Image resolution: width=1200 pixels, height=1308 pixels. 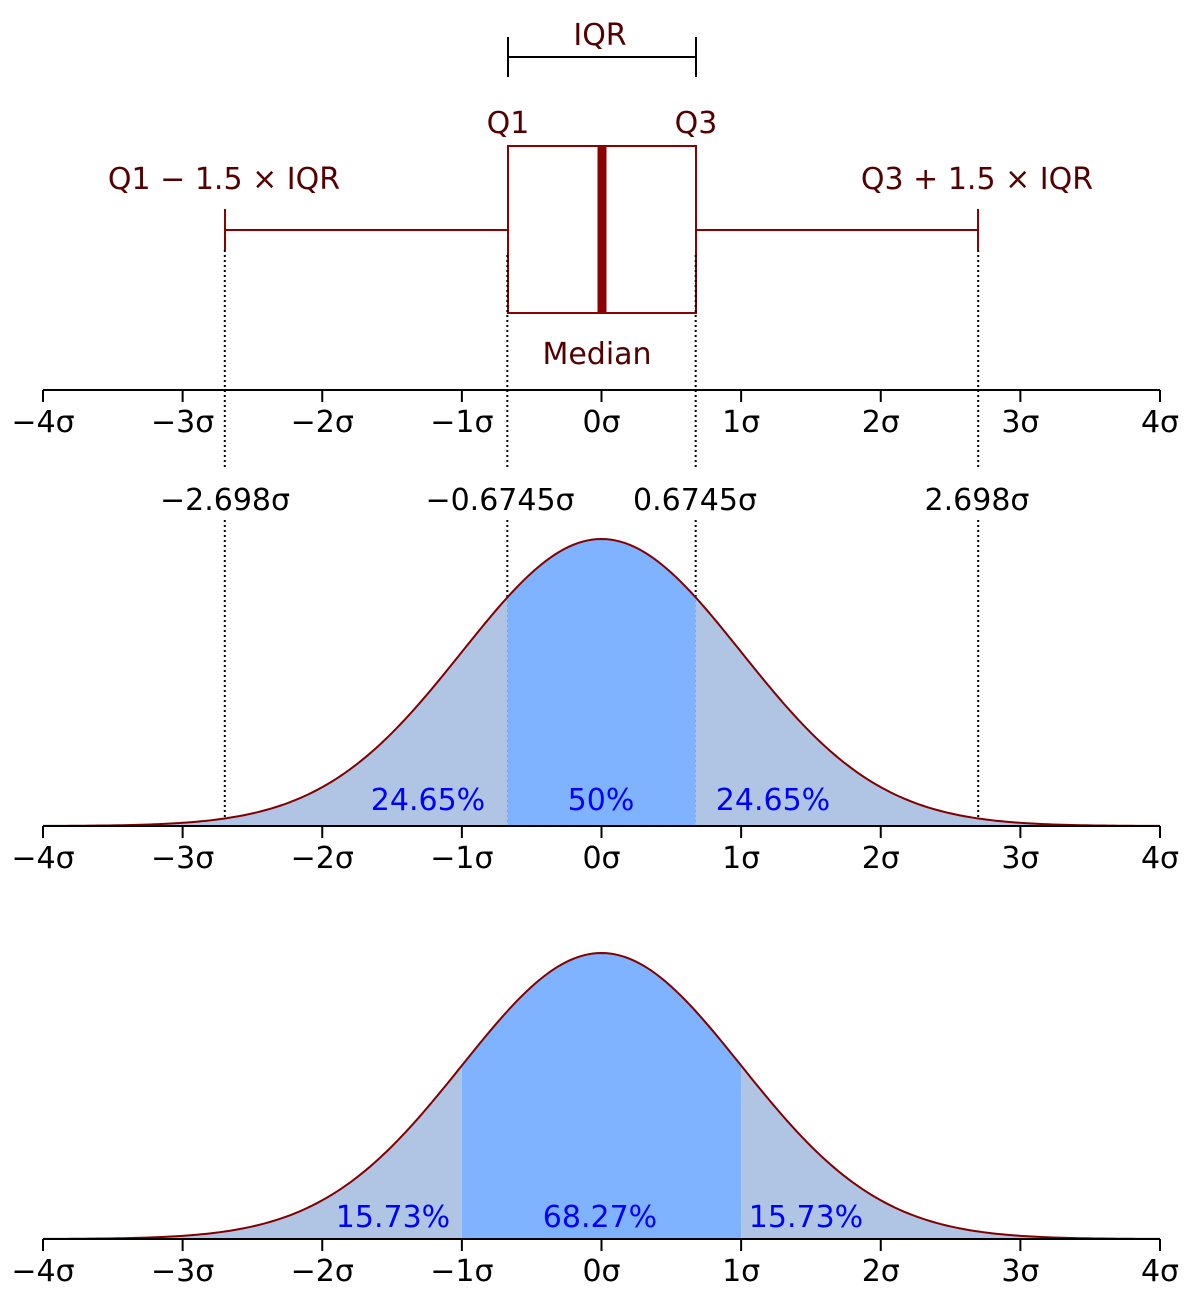 What do you see at coordinates (499, 500) in the screenshot?
I see `boundary-label-q1: −0.6745σ` at bounding box center [499, 500].